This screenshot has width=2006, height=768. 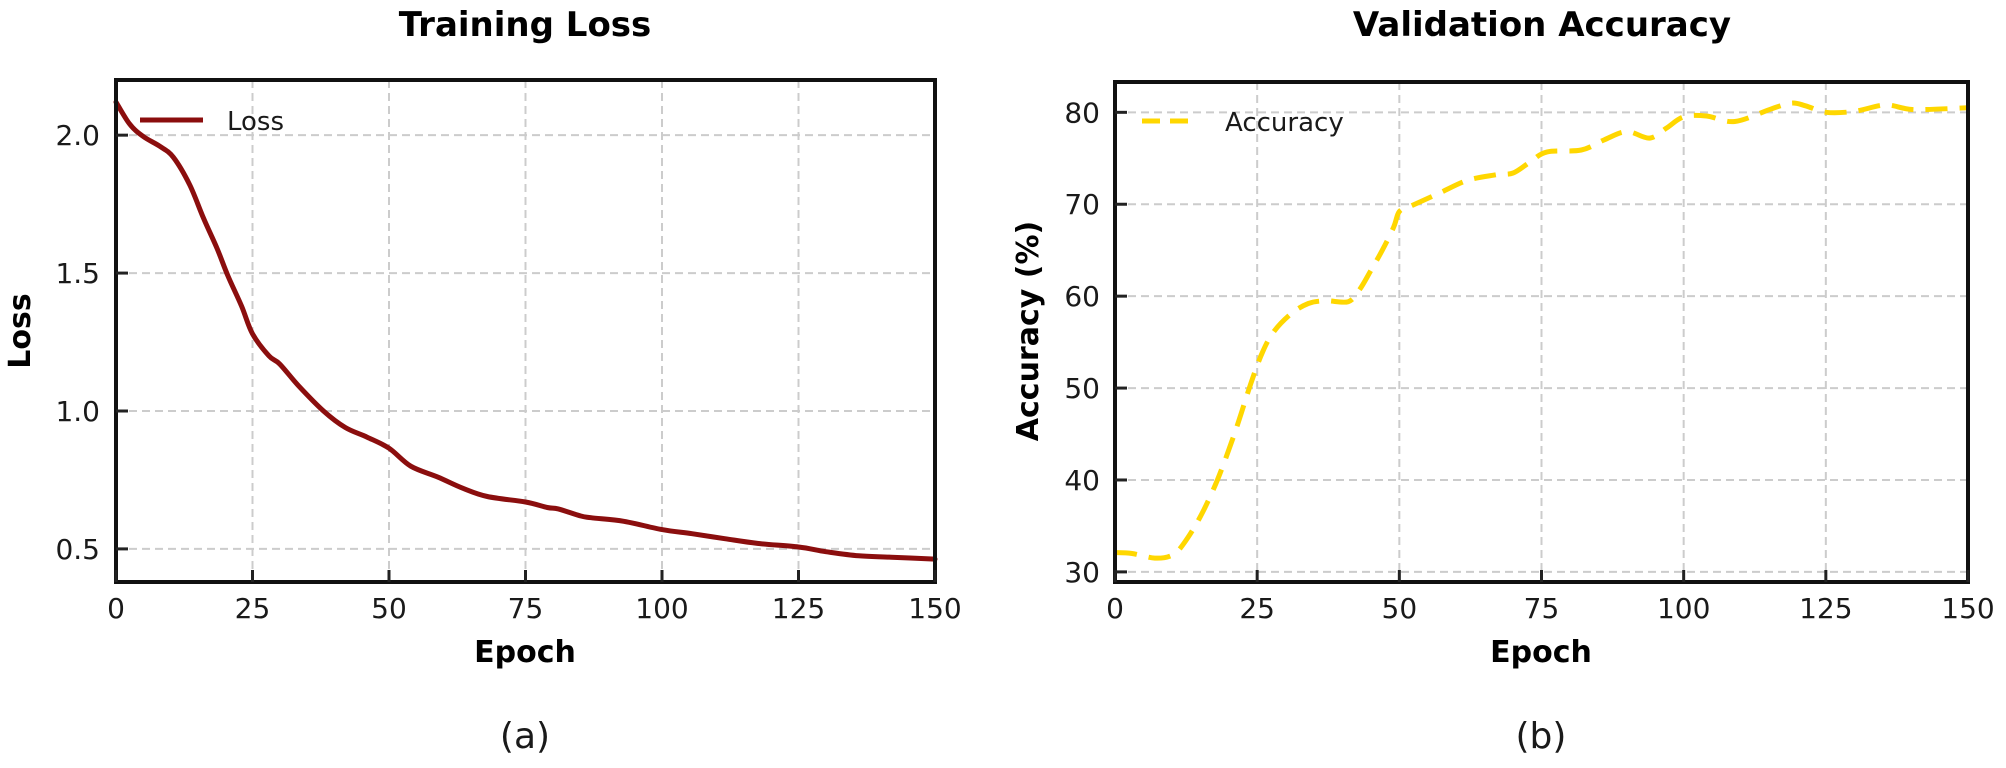 What do you see at coordinates (255, 122) in the screenshot?
I see `legend-label-loss: Loss` at bounding box center [255, 122].